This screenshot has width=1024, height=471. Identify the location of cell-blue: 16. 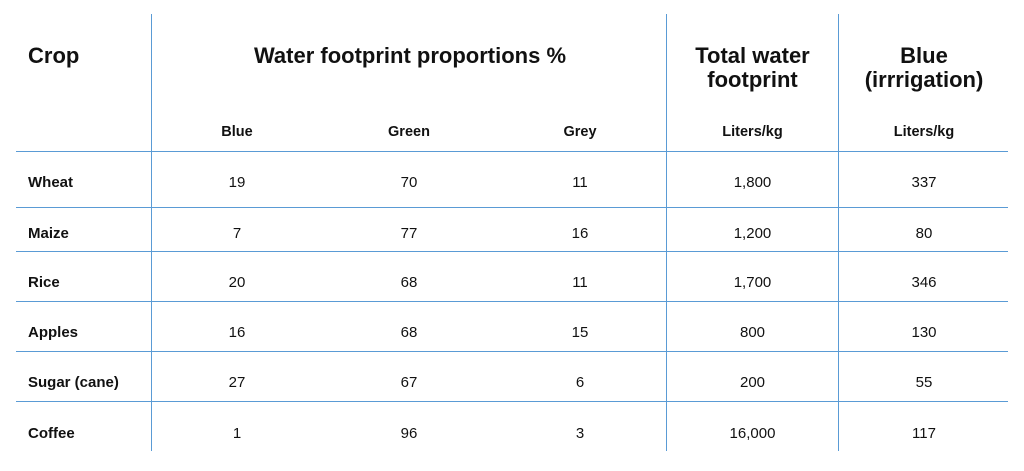
(237, 332).